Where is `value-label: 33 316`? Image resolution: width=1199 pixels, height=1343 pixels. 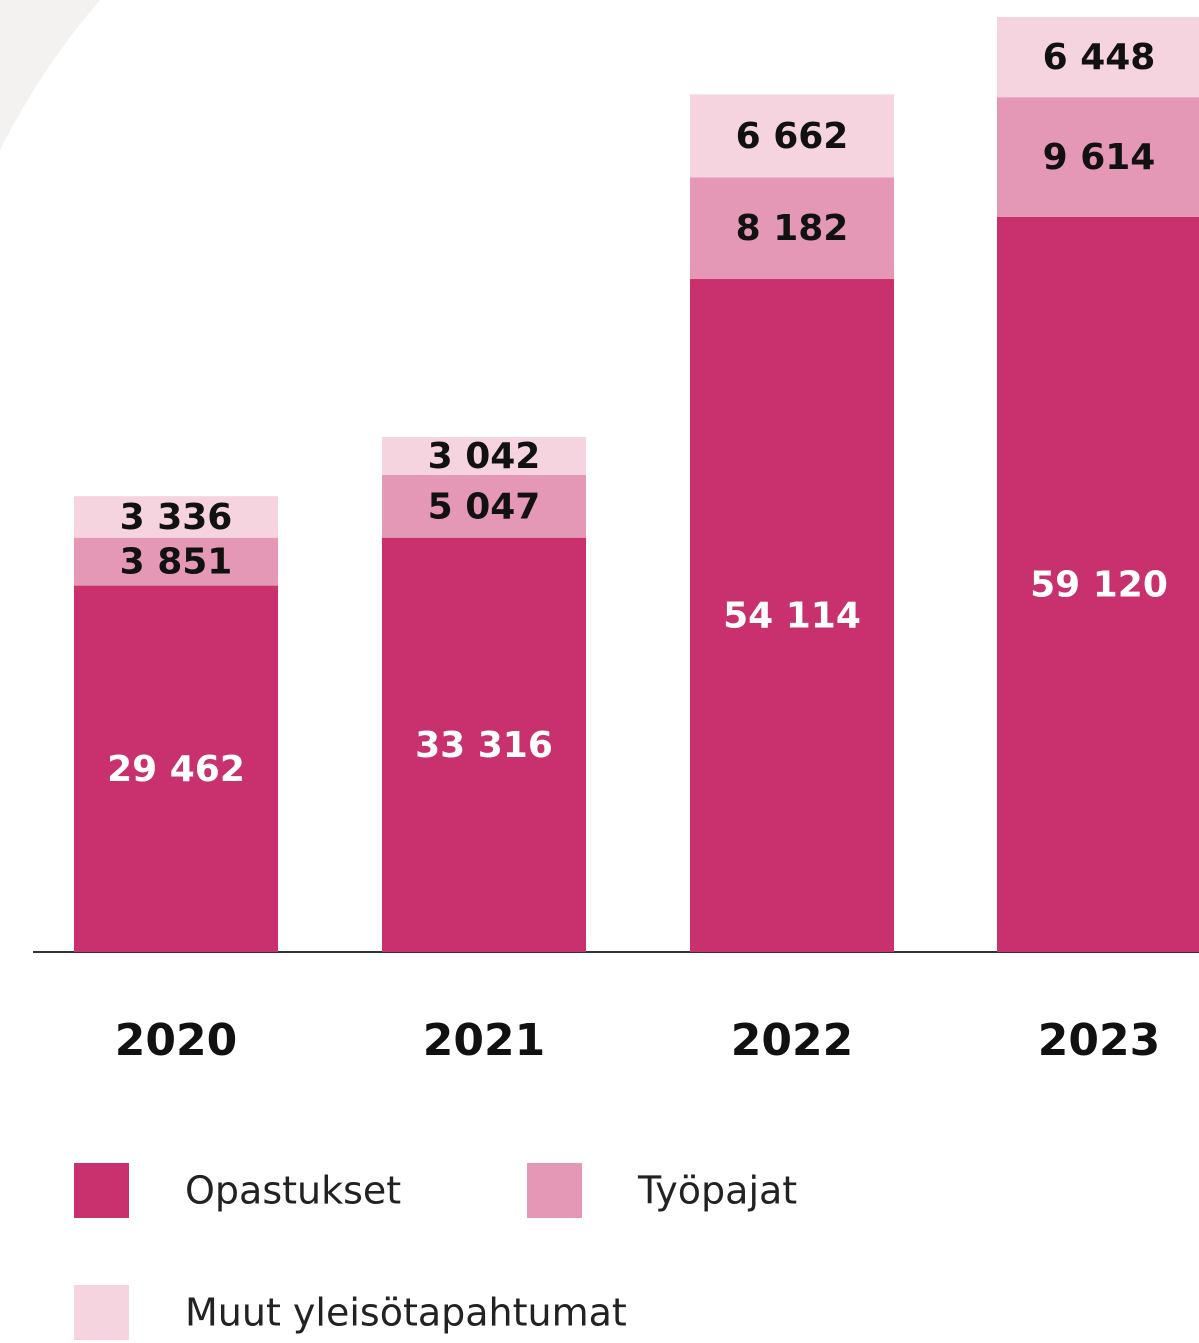
value-label: 33 316 is located at coordinates (484, 745).